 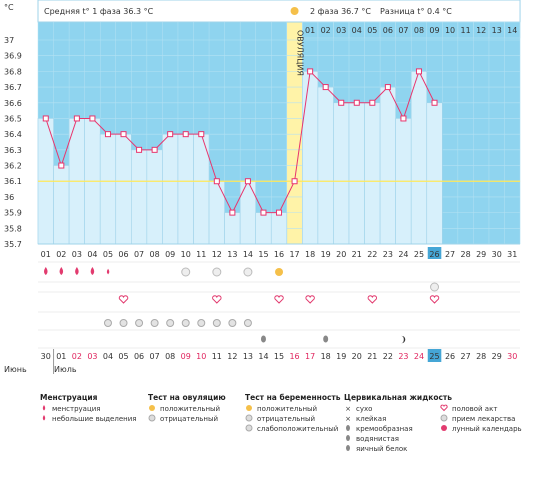 I want to click on legend-menstruation-title: Менструация, so click(x=69, y=397).